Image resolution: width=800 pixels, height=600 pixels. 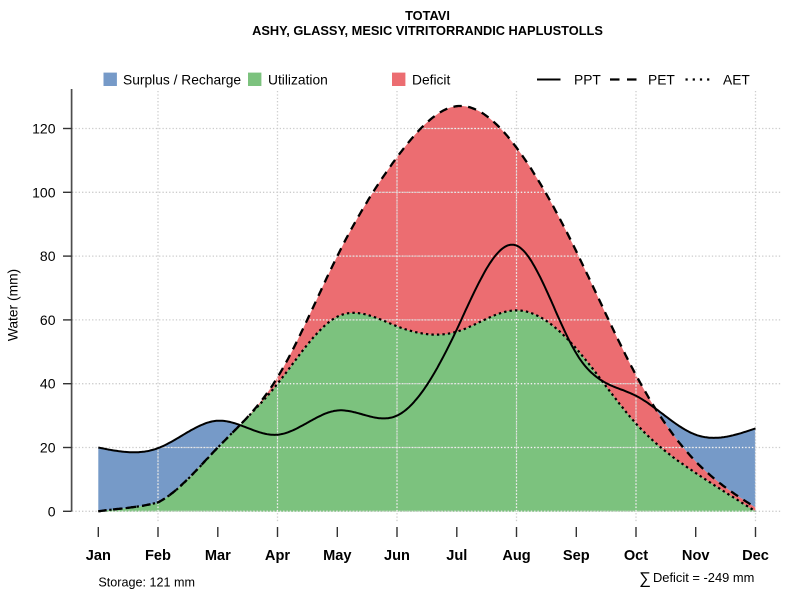 What do you see at coordinates (158, 556) in the screenshot?
I see `svg-text: Feb` at bounding box center [158, 556].